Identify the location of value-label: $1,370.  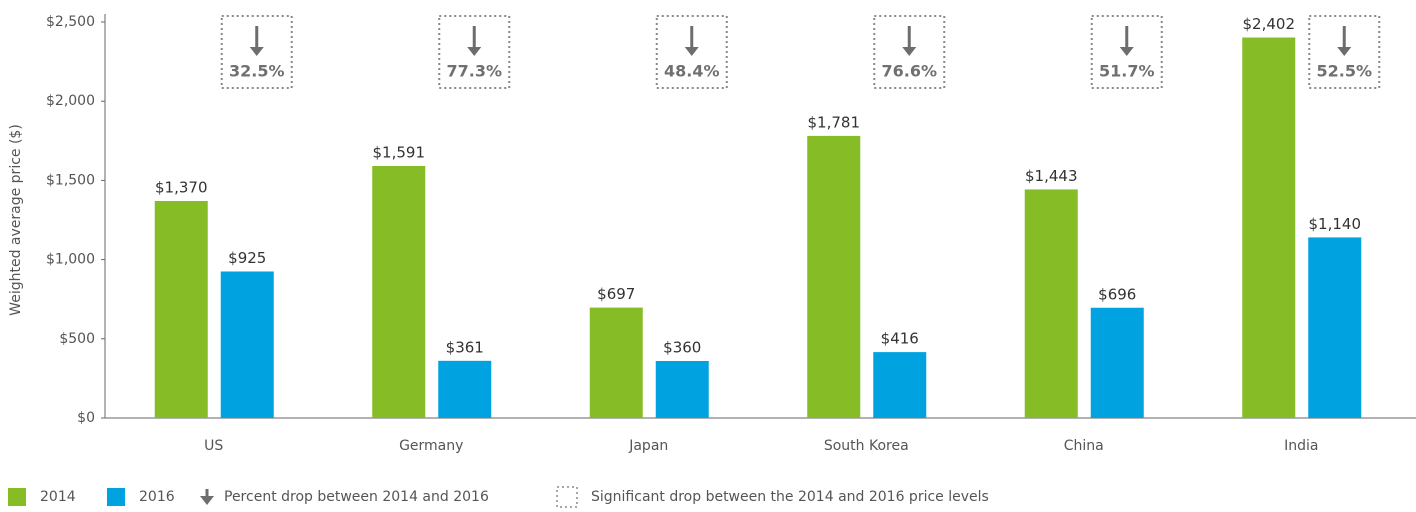
(181, 187).